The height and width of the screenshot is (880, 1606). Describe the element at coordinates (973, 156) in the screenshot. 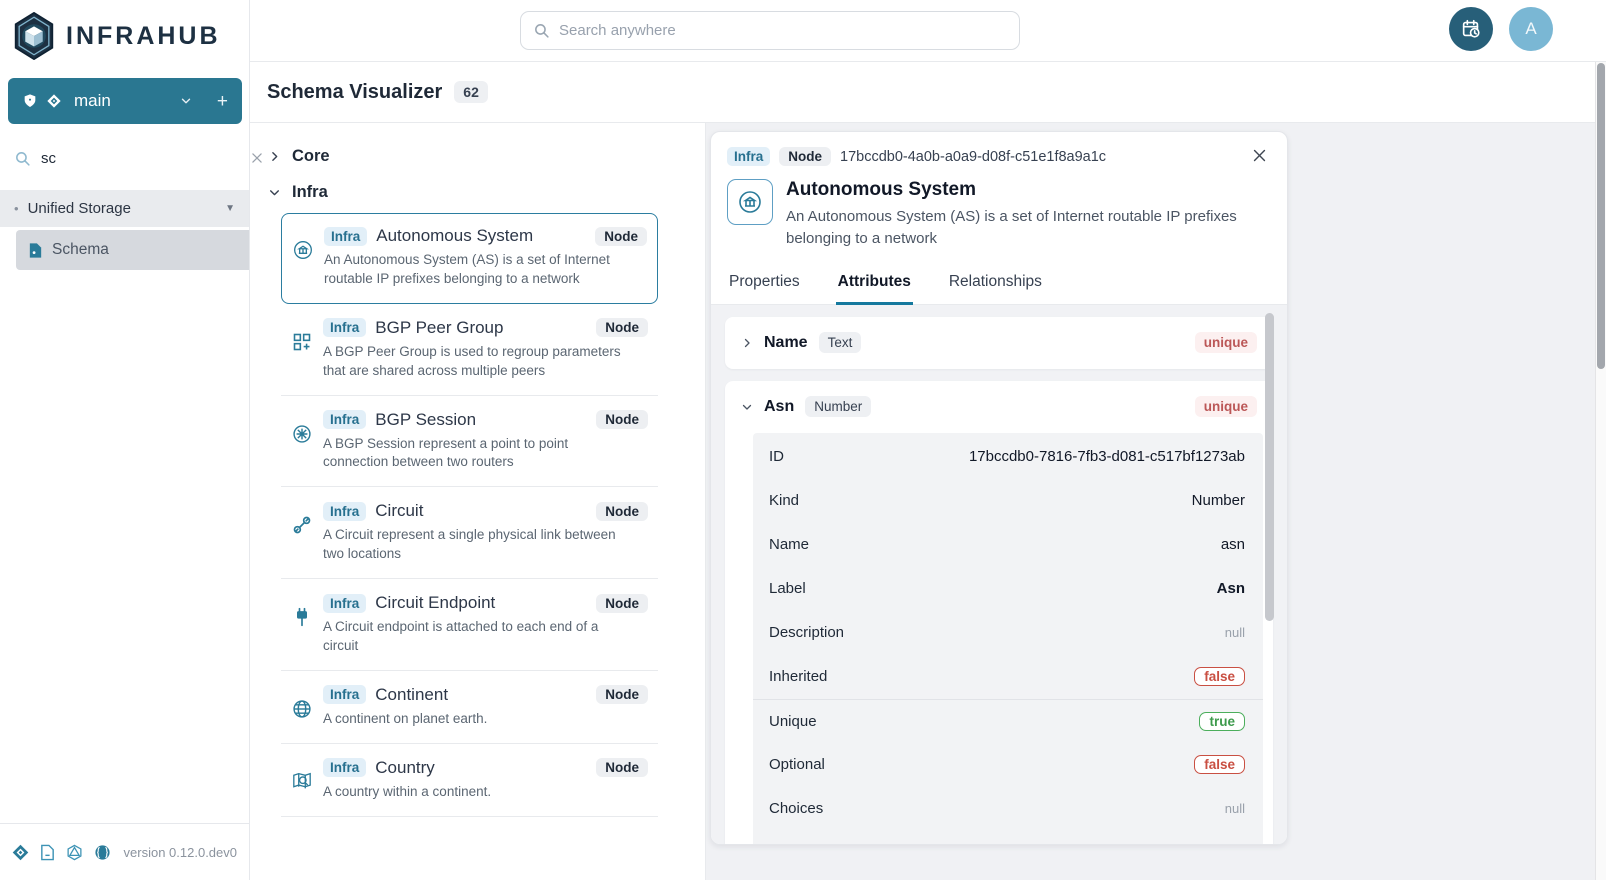

I see `node-id: 17bccdb0-4a0b-a0a9-d08f-c51e1f8a9a1c` at that location.